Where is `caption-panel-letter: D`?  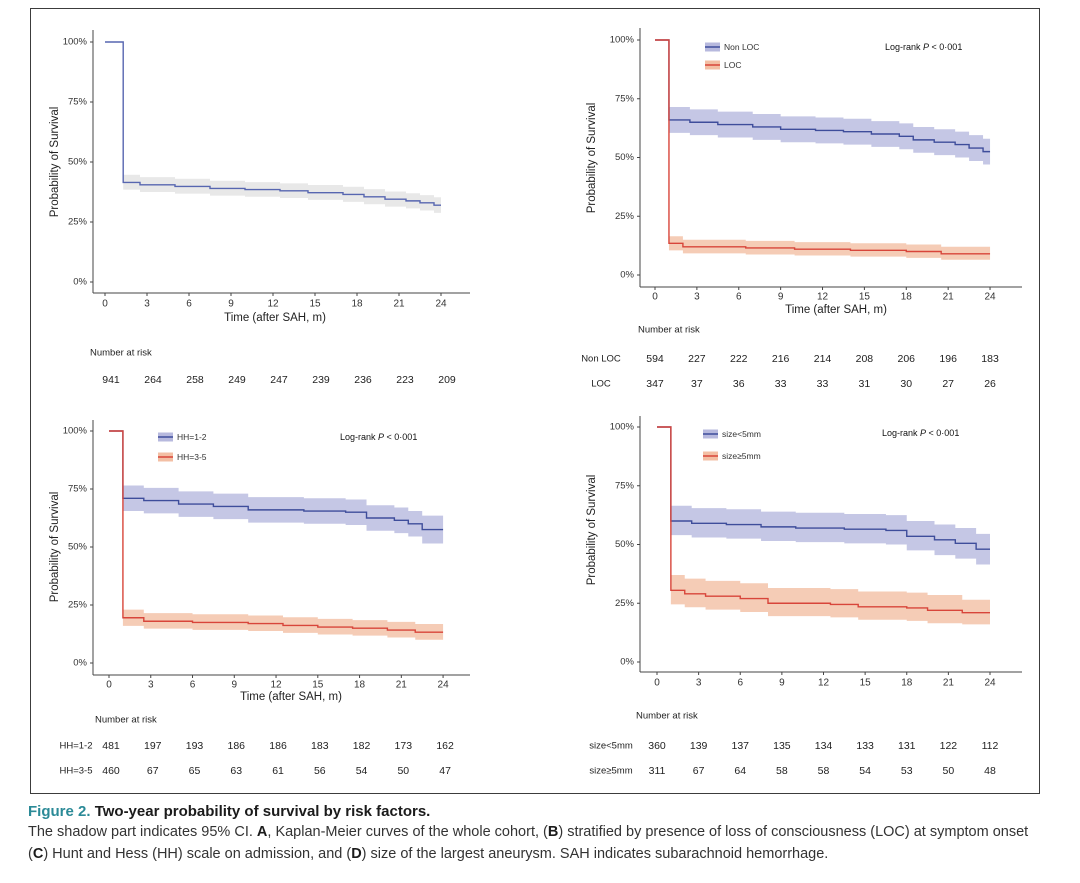 caption-panel-letter: D is located at coordinates (356, 853).